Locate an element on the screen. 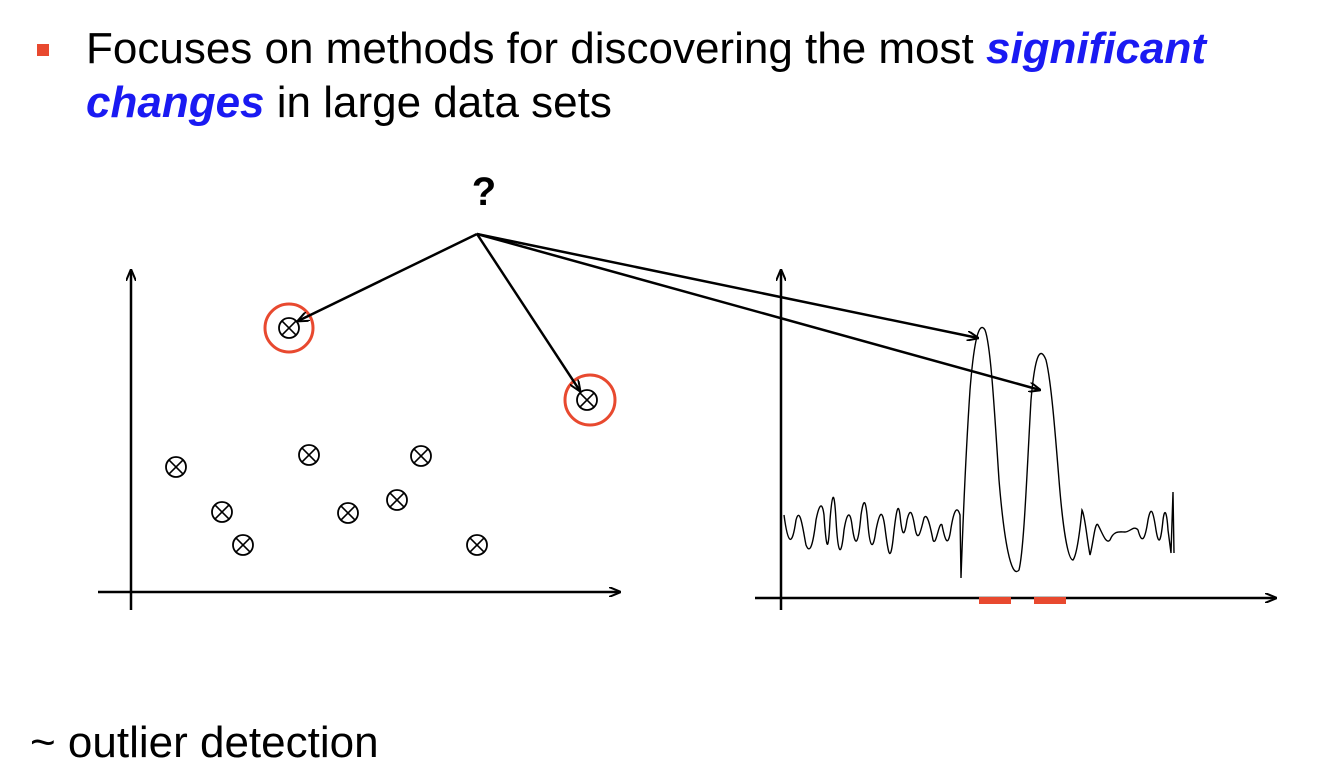 The width and height of the screenshot is (1334, 778). bullet-text-part-2: in large data sets is located at coordinates (438, 102).